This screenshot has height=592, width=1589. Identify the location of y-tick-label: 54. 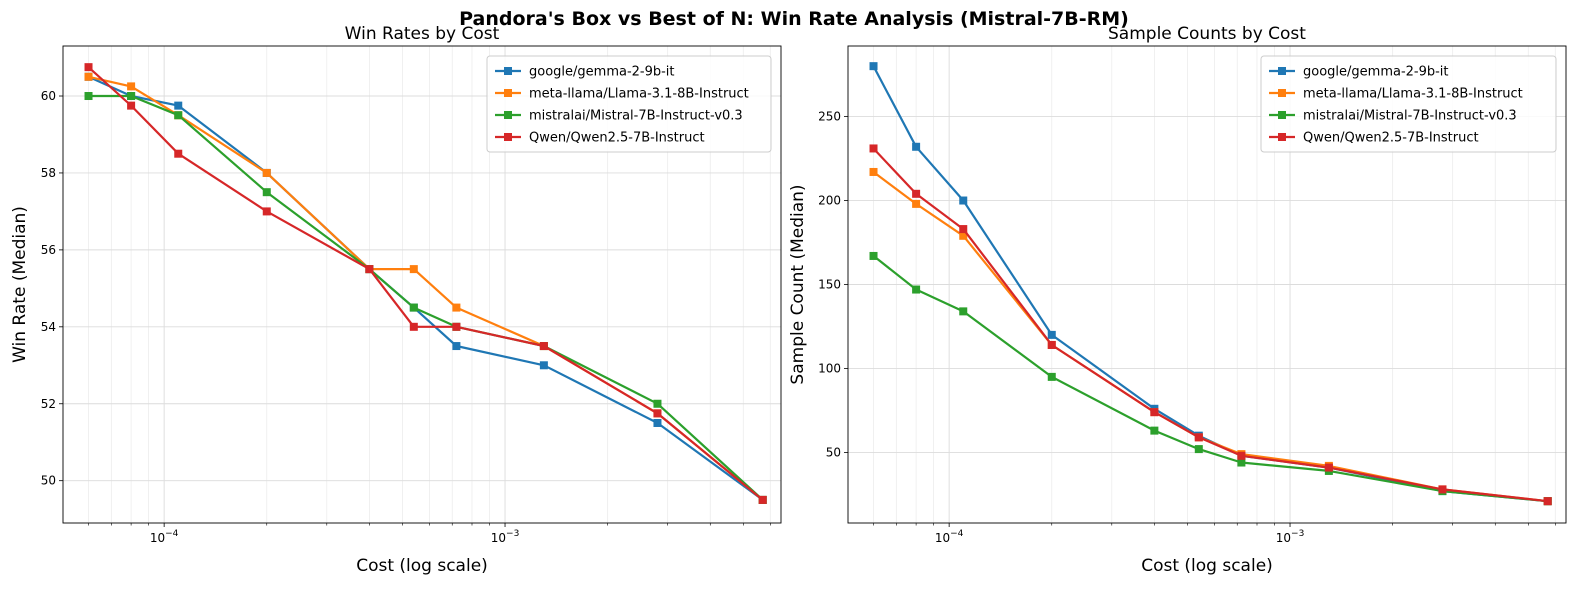
(48, 327).